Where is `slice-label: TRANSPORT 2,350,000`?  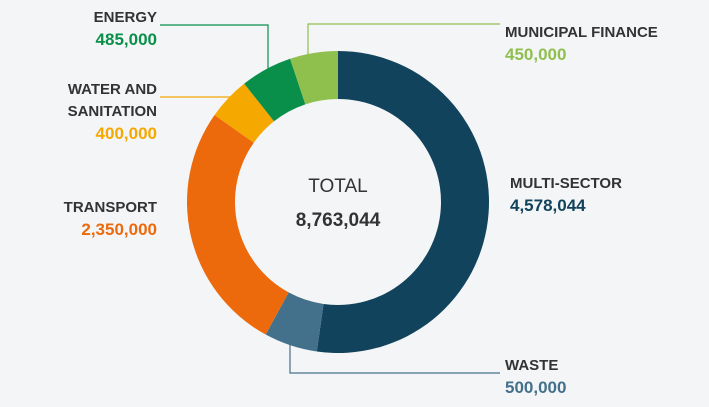 slice-label: TRANSPORT 2,350,000 is located at coordinates (78, 219).